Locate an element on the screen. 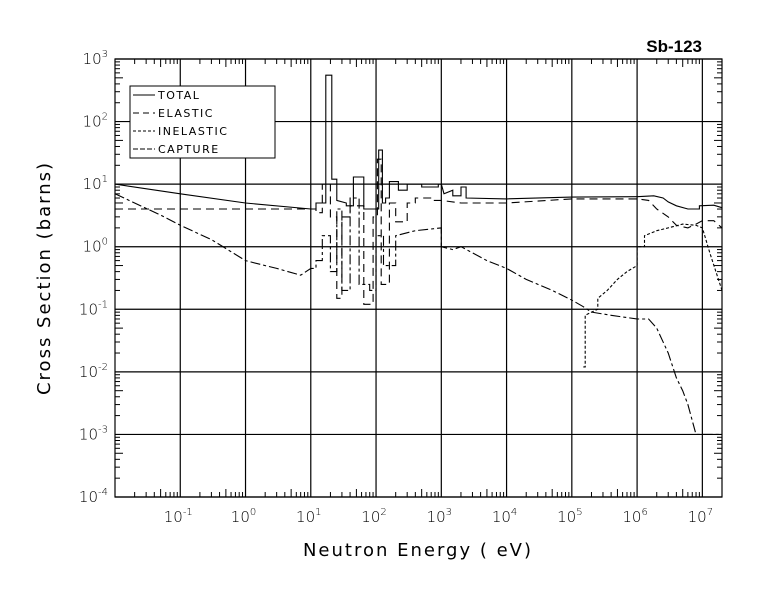 The width and height of the screenshot is (780, 589). y-tick-label: 10¹ is located at coordinates (95, 183).